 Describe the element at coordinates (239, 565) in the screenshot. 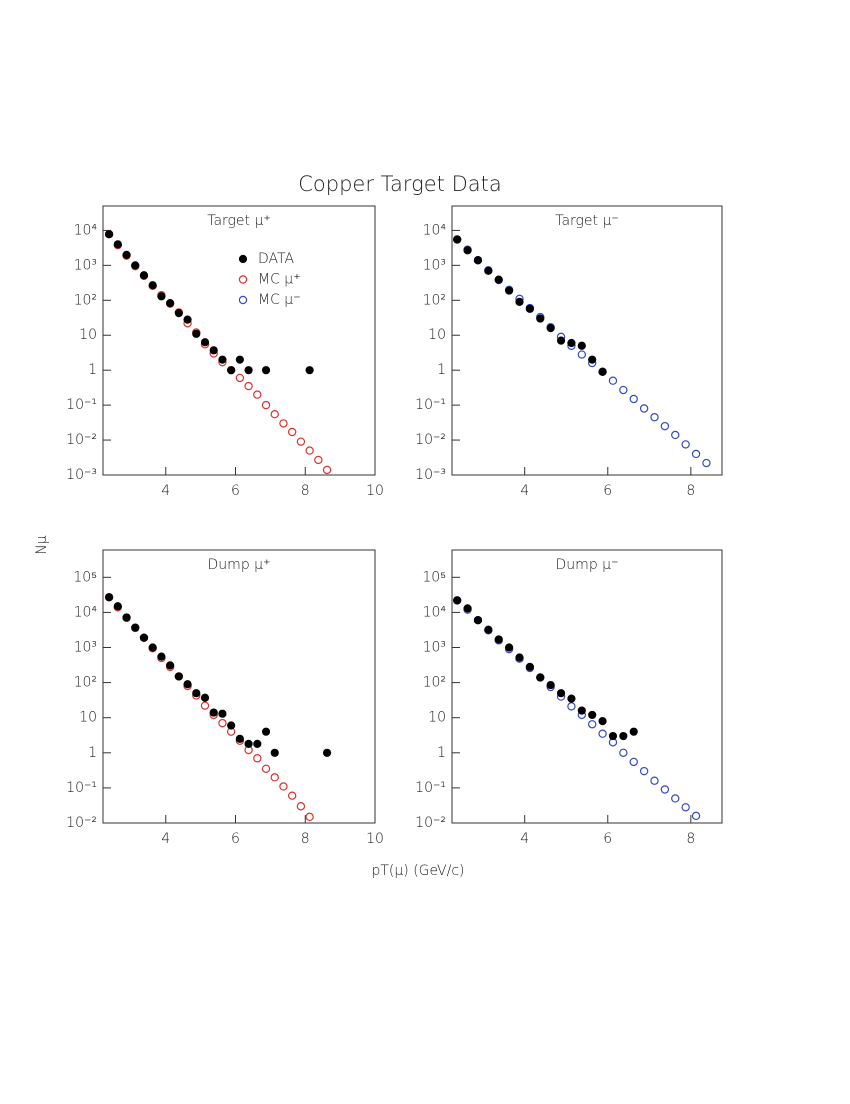

I see `panel-title: Dump μ⁺` at that location.